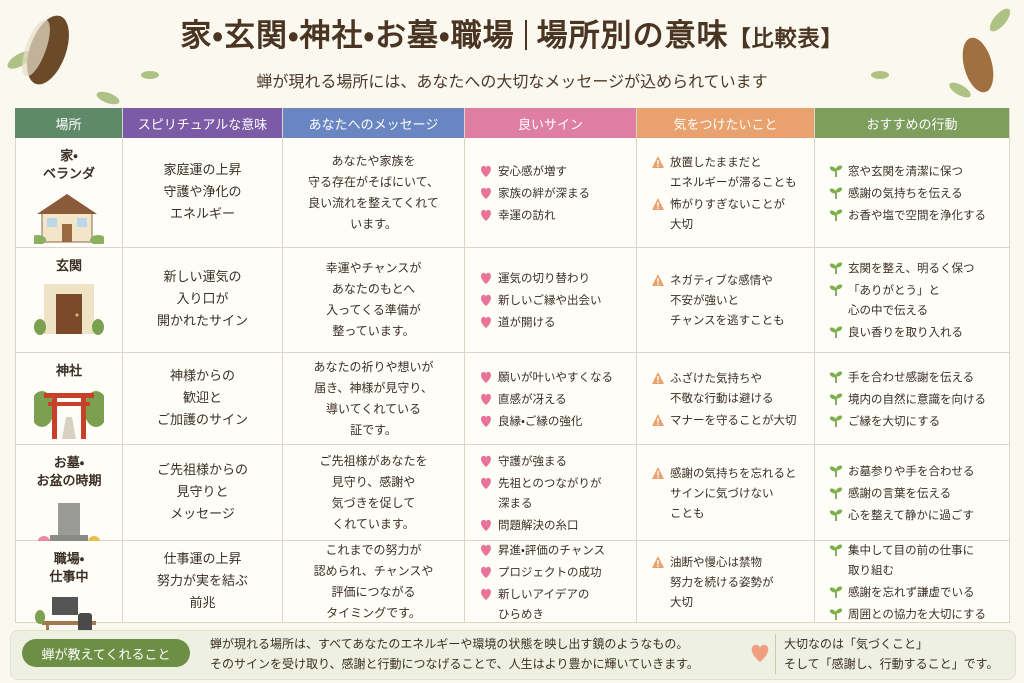 The height and width of the screenshot is (683, 1024). I want to click on list-item: 感謝の気持ちを忘れると サインに気づけない ことも, so click(732, 493).